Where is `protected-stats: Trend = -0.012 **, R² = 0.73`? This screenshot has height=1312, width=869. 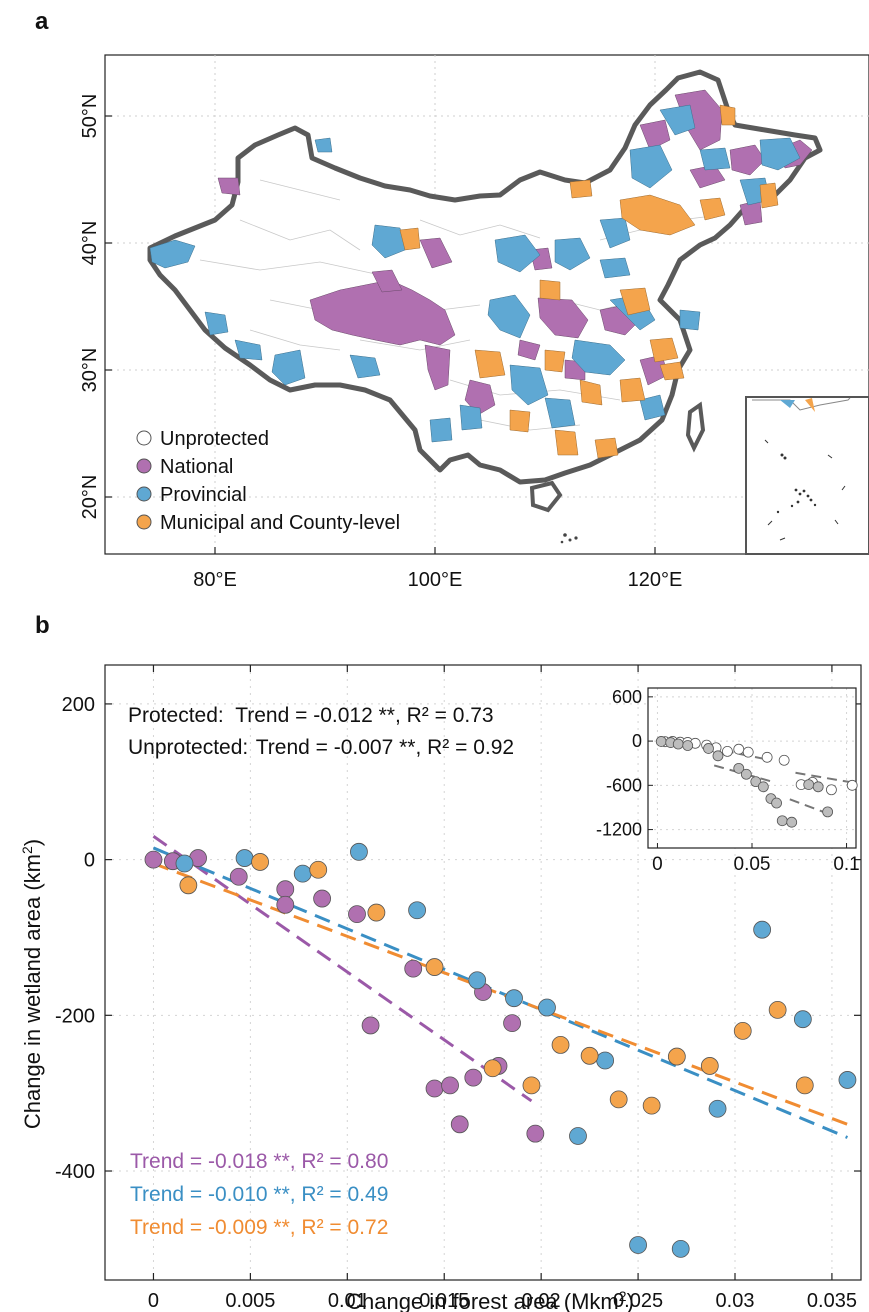
protected-stats: Trend = -0.012 **, R² = 0.73 is located at coordinates (364, 715).